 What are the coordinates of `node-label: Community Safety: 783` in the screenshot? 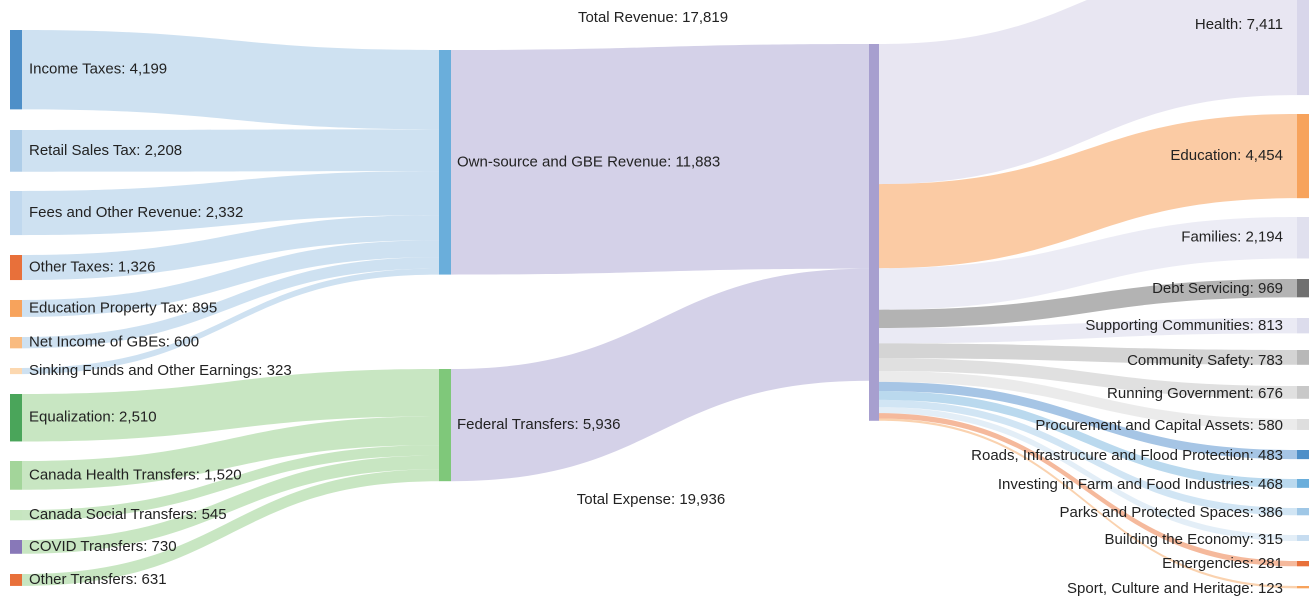 It's located at (1205, 360).